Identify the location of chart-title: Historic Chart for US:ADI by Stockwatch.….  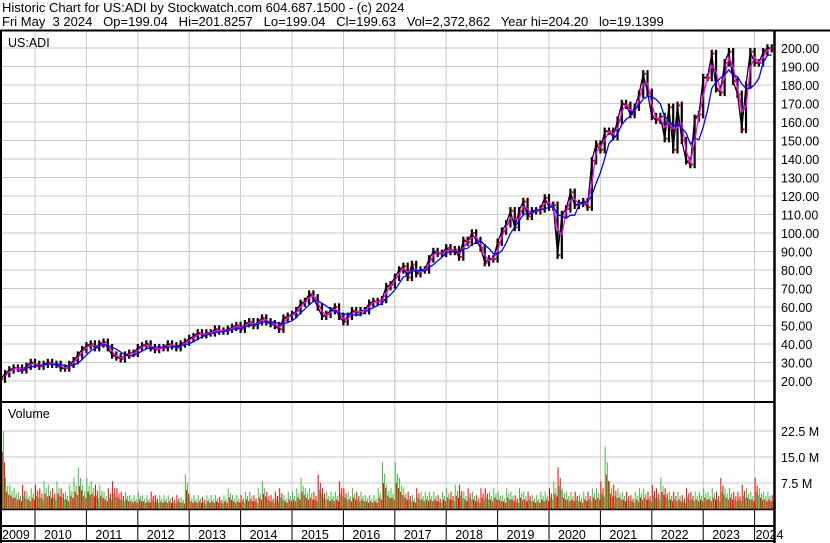
(203, 7).